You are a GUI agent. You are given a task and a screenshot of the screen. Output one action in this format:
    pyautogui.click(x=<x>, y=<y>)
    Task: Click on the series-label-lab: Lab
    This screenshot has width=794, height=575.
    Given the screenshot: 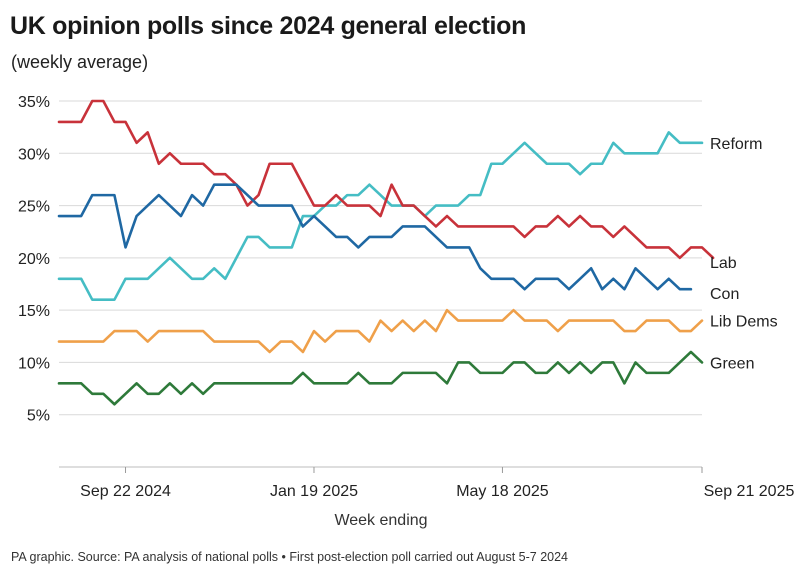 What is the action you would take?
    pyautogui.click(x=723, y=263)
    